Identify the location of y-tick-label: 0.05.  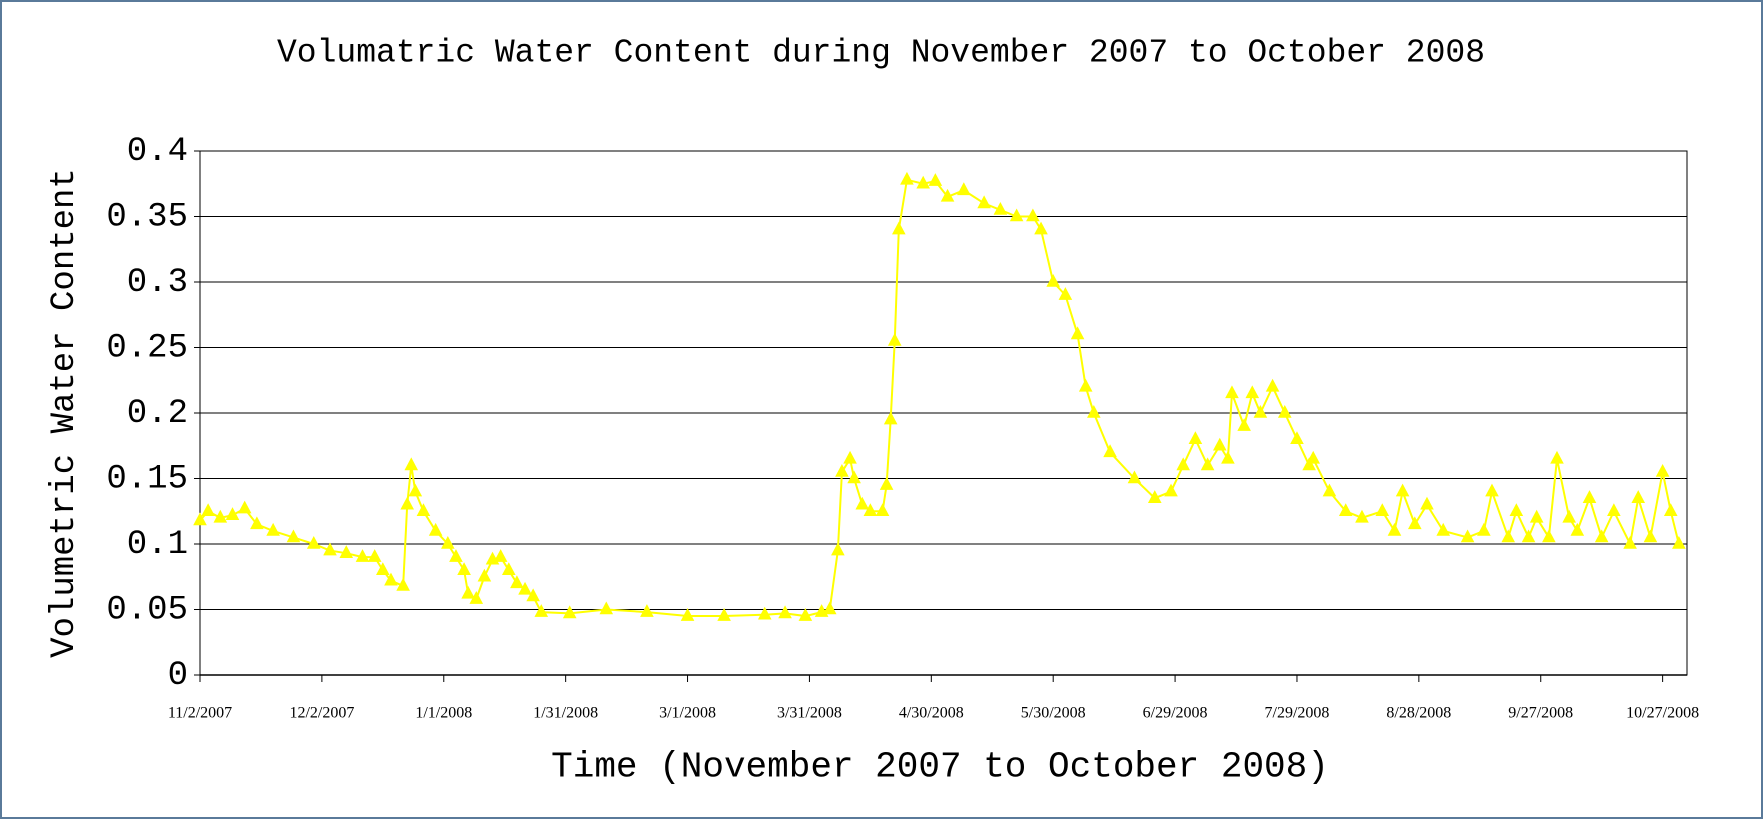
(147, 610).